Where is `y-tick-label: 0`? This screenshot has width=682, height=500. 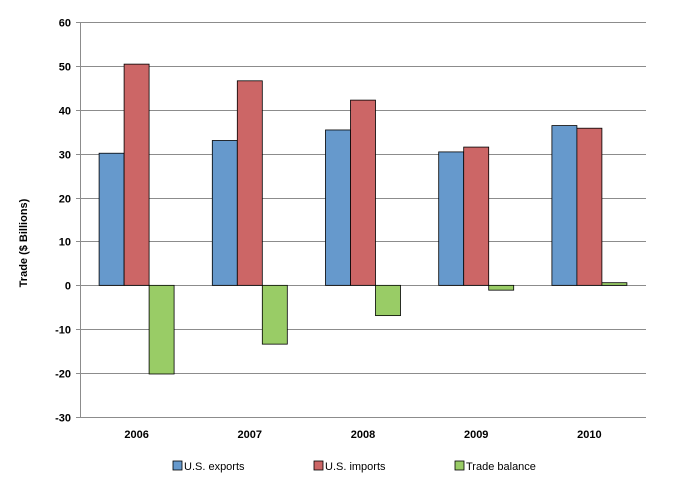
y-tick-label: 0 is located at coordinates (68, 287).